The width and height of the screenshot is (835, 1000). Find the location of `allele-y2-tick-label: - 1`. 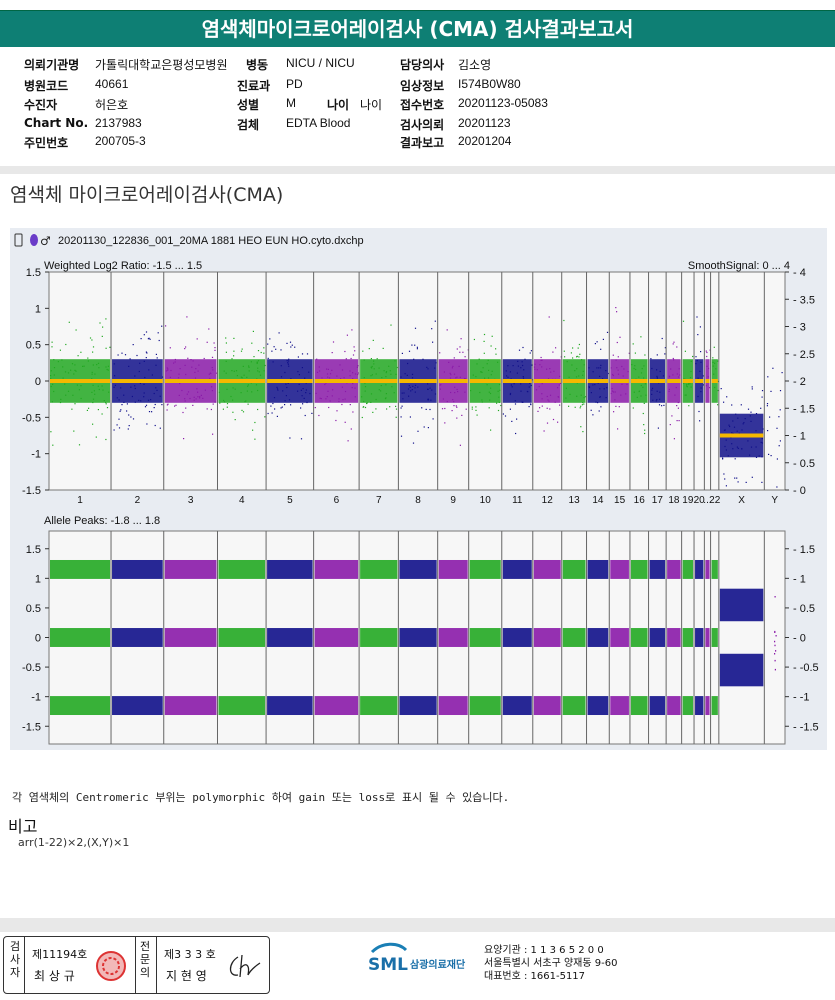

allele-y2-tick-label: - 1 is located at coordinates (799, 579).